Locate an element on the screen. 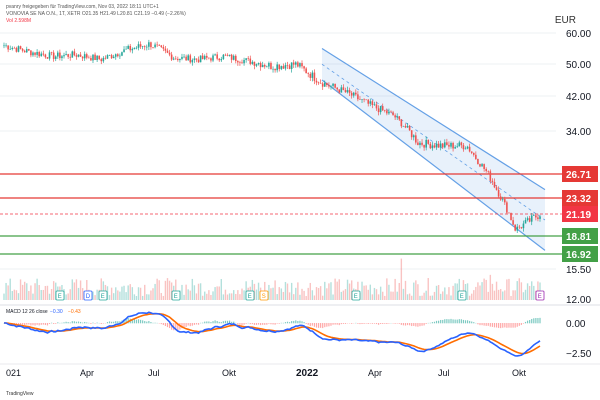 The width and height of the screenshot is (600, 400). level-badge-16.92 is located at coordinates (580, 254).